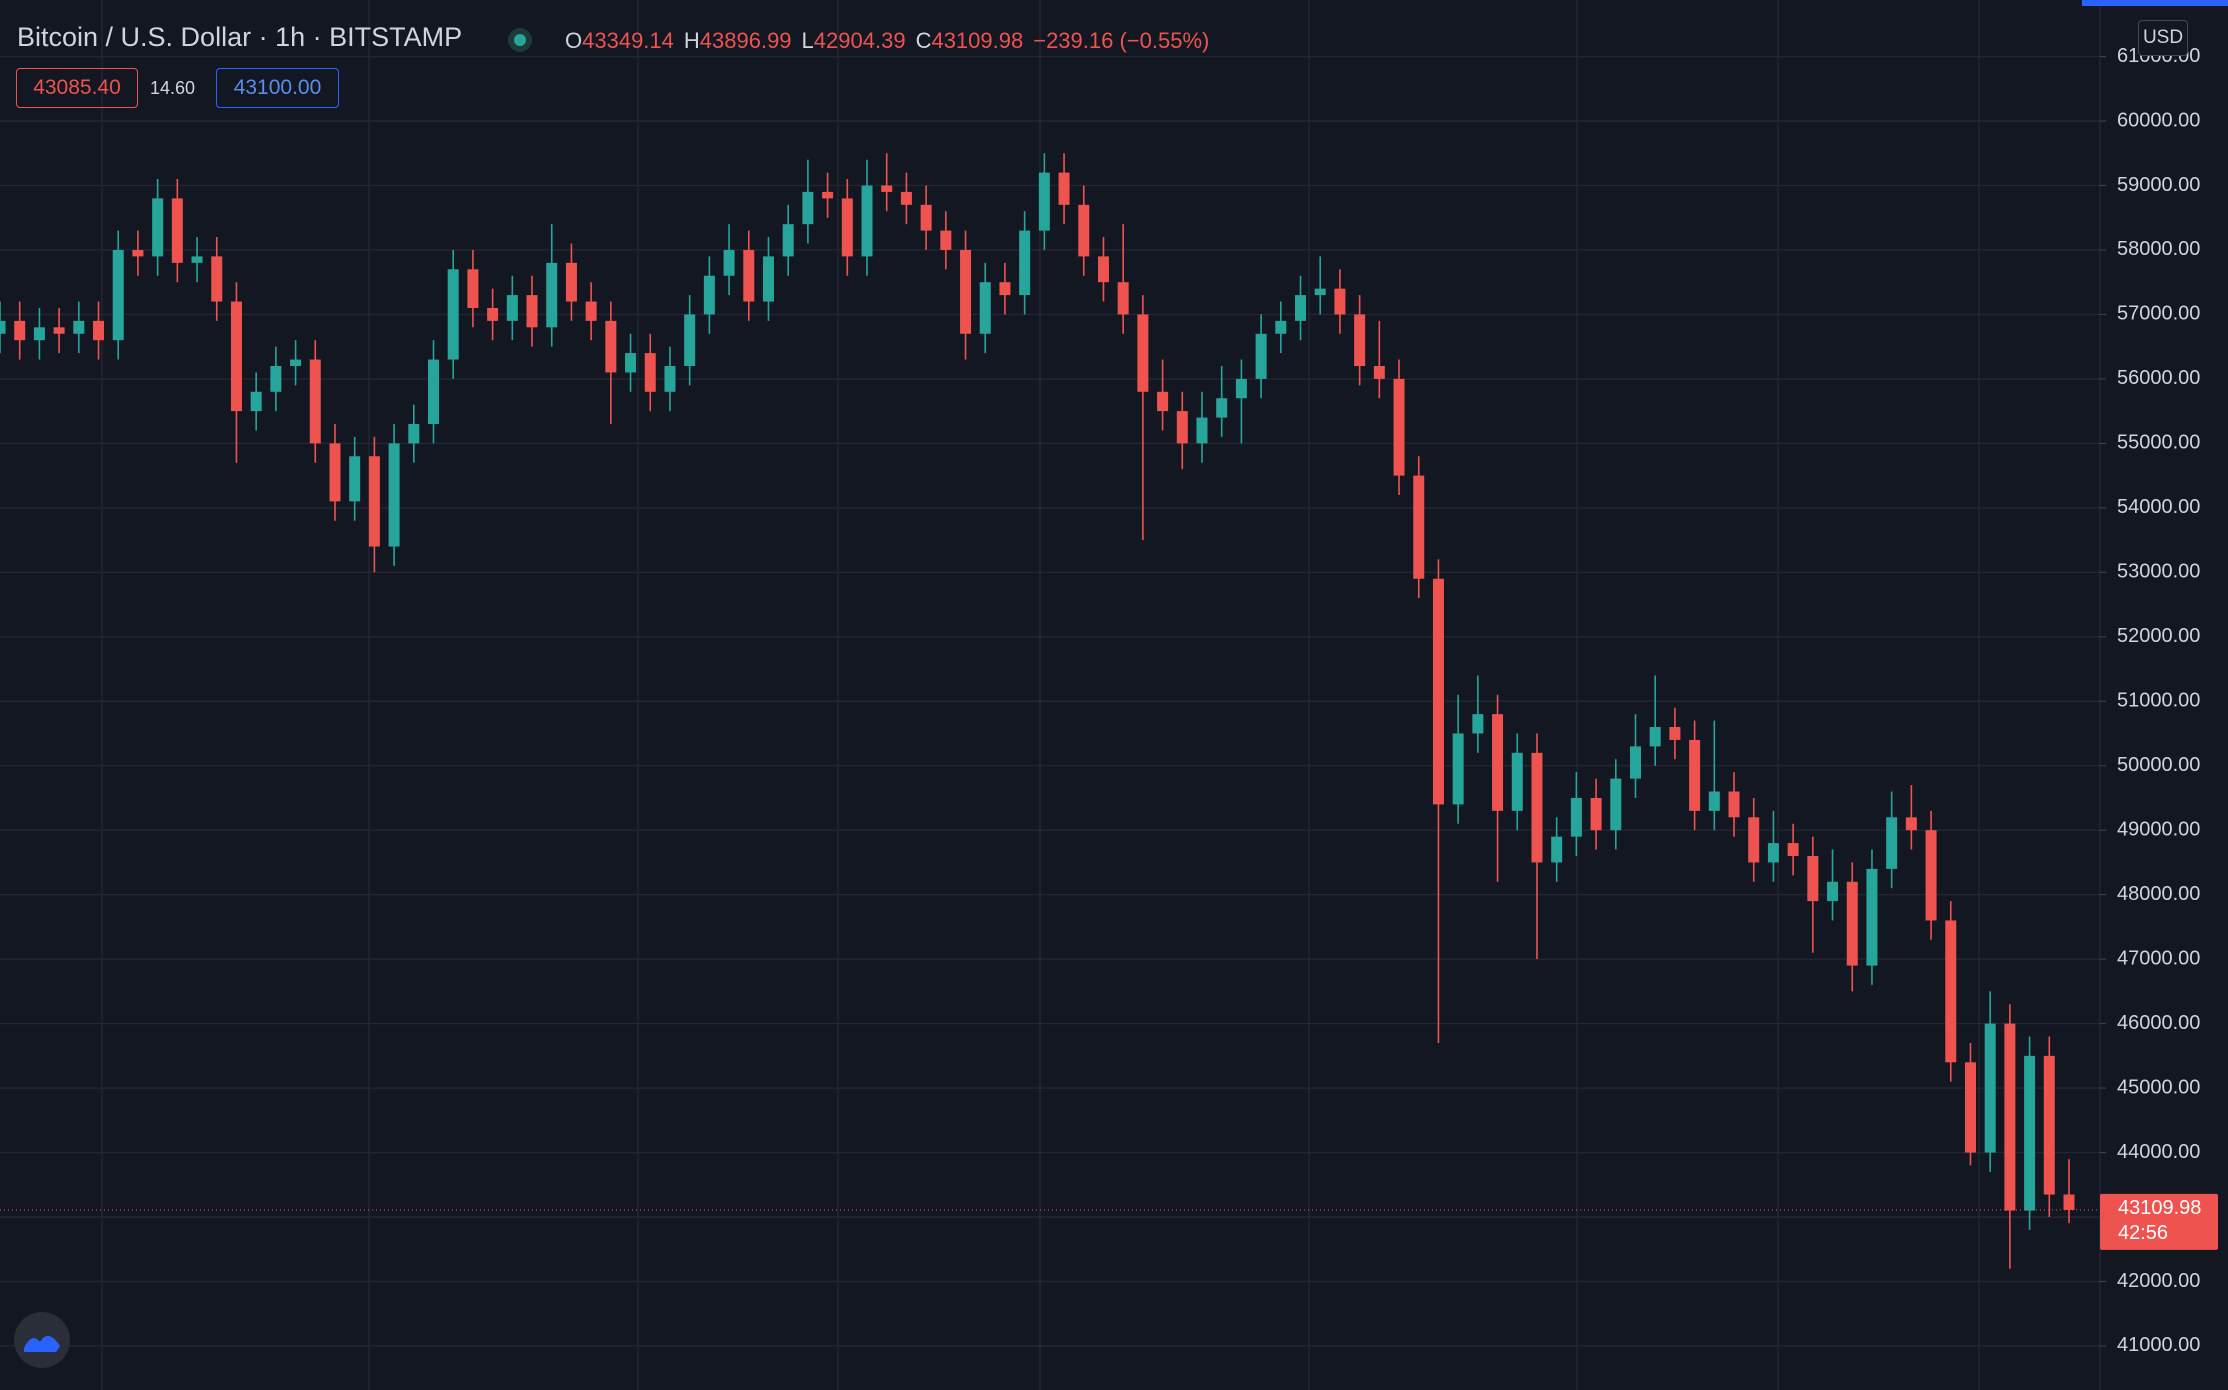 This screenshot has height=1390, width=2228. What do you see at coordinates (2158, 765) in the screenshot?
I see `y-tick-label: 50000.00` at bounding box center [2158, 765].